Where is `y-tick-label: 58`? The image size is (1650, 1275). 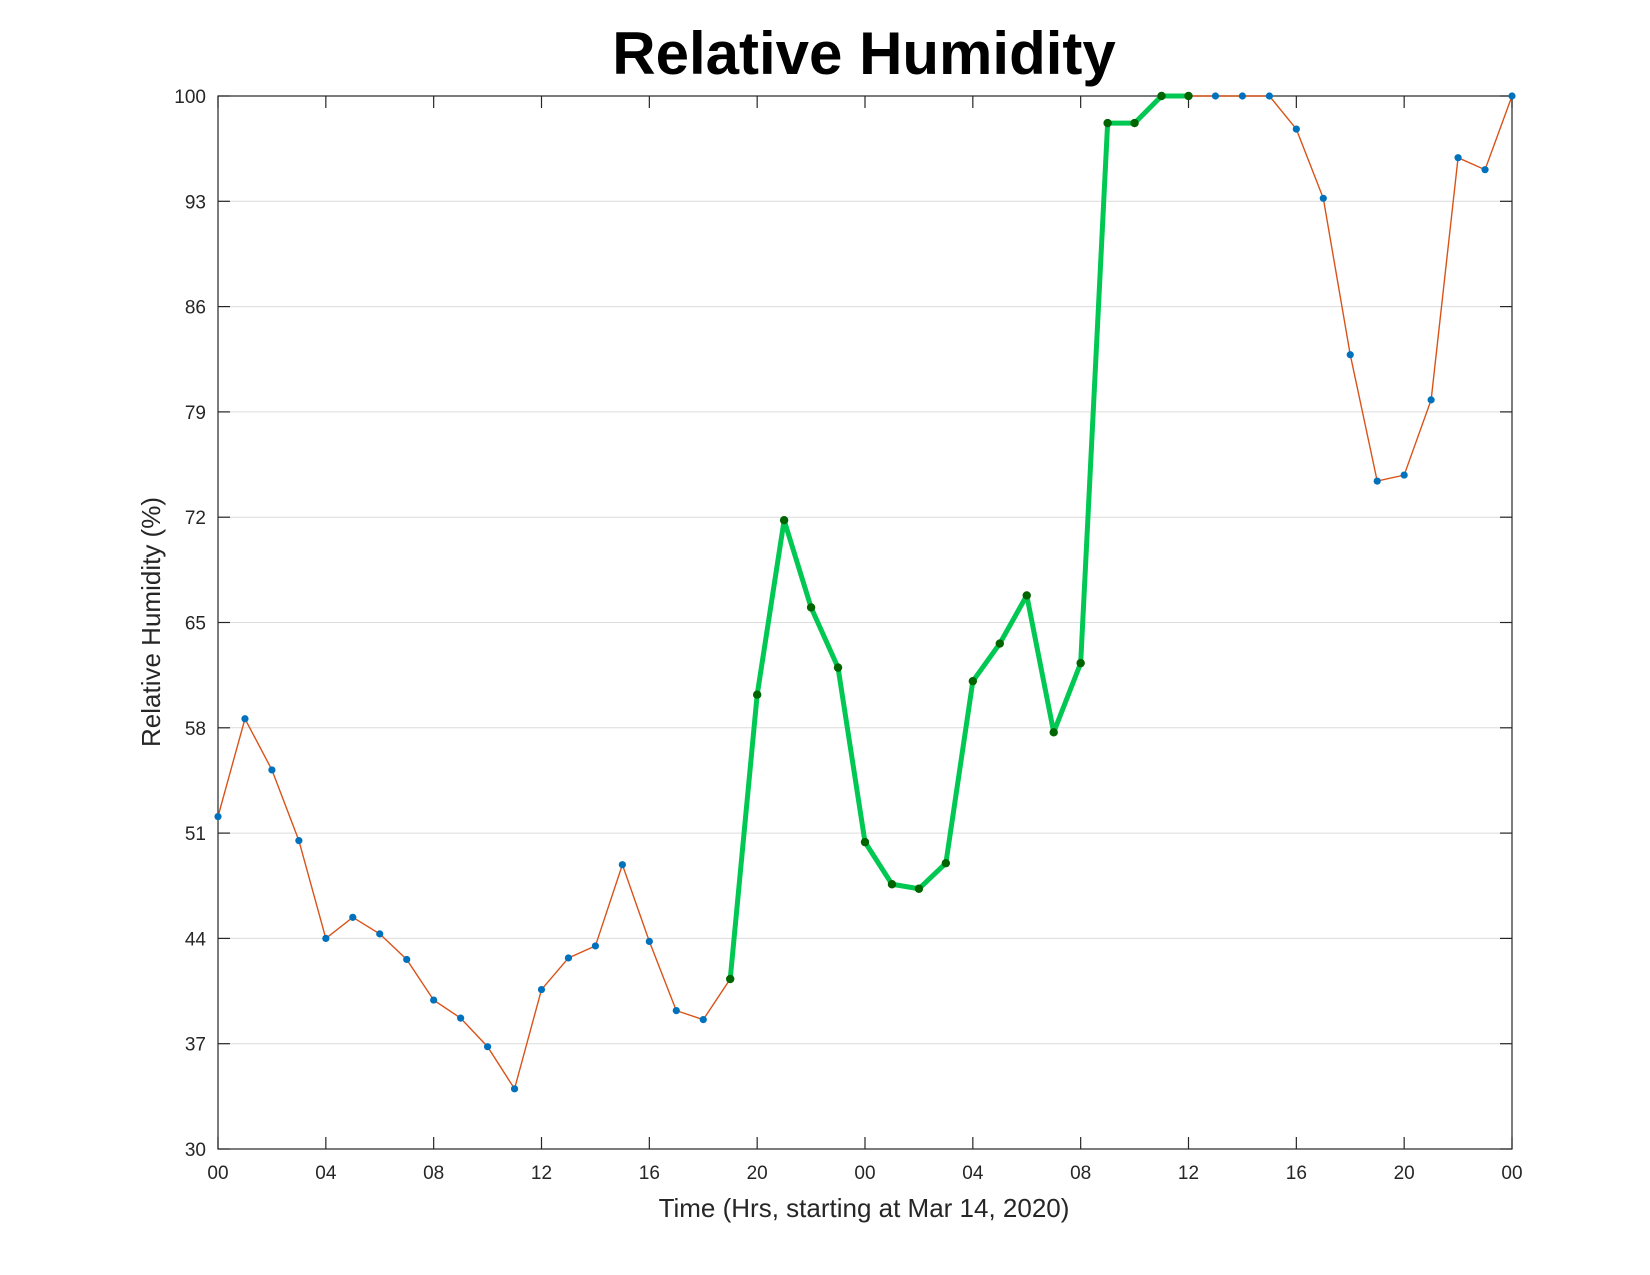 y-tick-label: 58 is located at coordinates (195, 729).